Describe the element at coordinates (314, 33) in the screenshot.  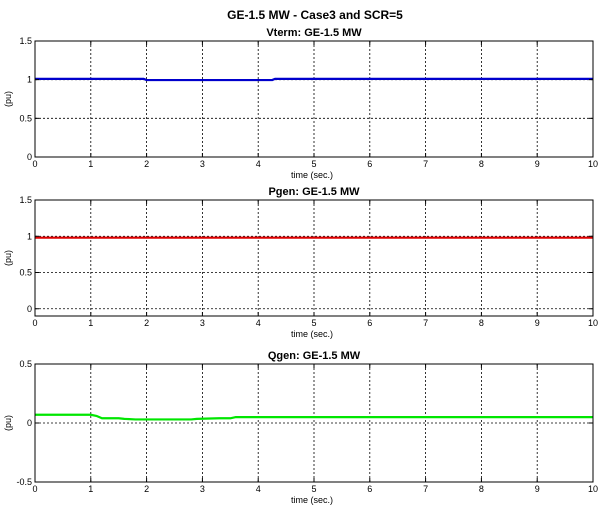
I see `chart-title: Vterm: GE-1.5 MW` at that location.